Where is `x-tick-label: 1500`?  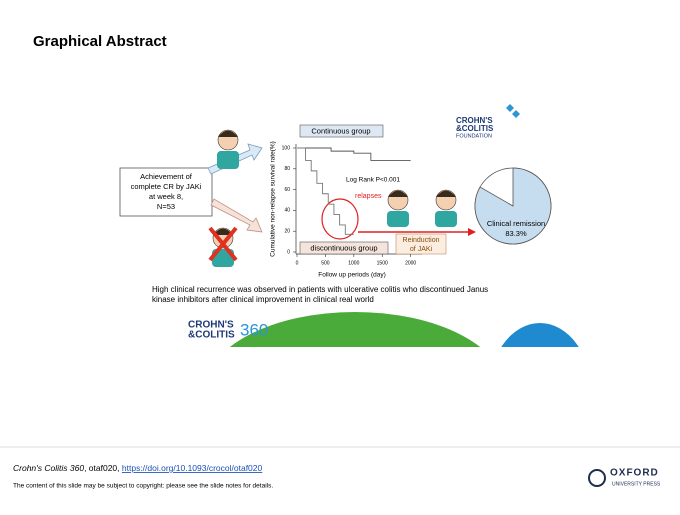 x-tick-label: 1500 is located at coordinates (382, 263).